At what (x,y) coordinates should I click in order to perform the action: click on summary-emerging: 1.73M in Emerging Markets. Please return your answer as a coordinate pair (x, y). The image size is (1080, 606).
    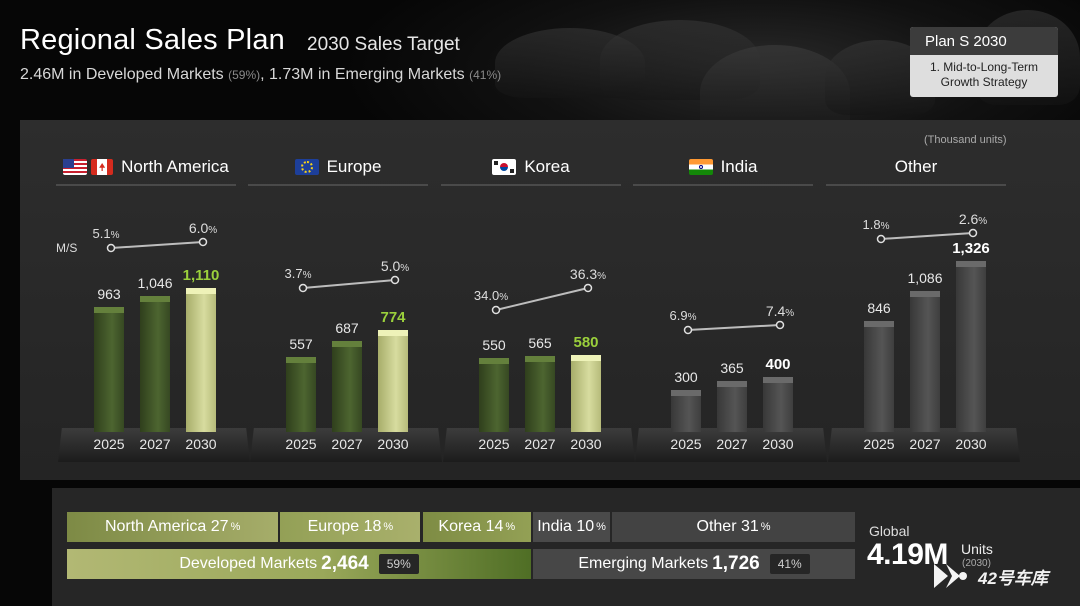
    Looking at the image, I should click on (367, 74).